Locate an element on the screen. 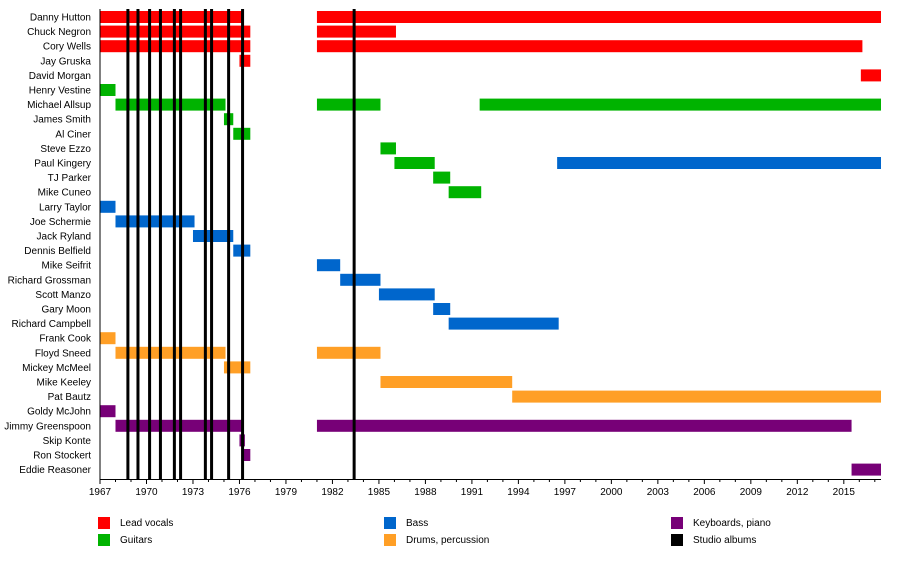 This screenshot has height=565, width=900. bar-richard-campbell is located at coordinates (503, 323).